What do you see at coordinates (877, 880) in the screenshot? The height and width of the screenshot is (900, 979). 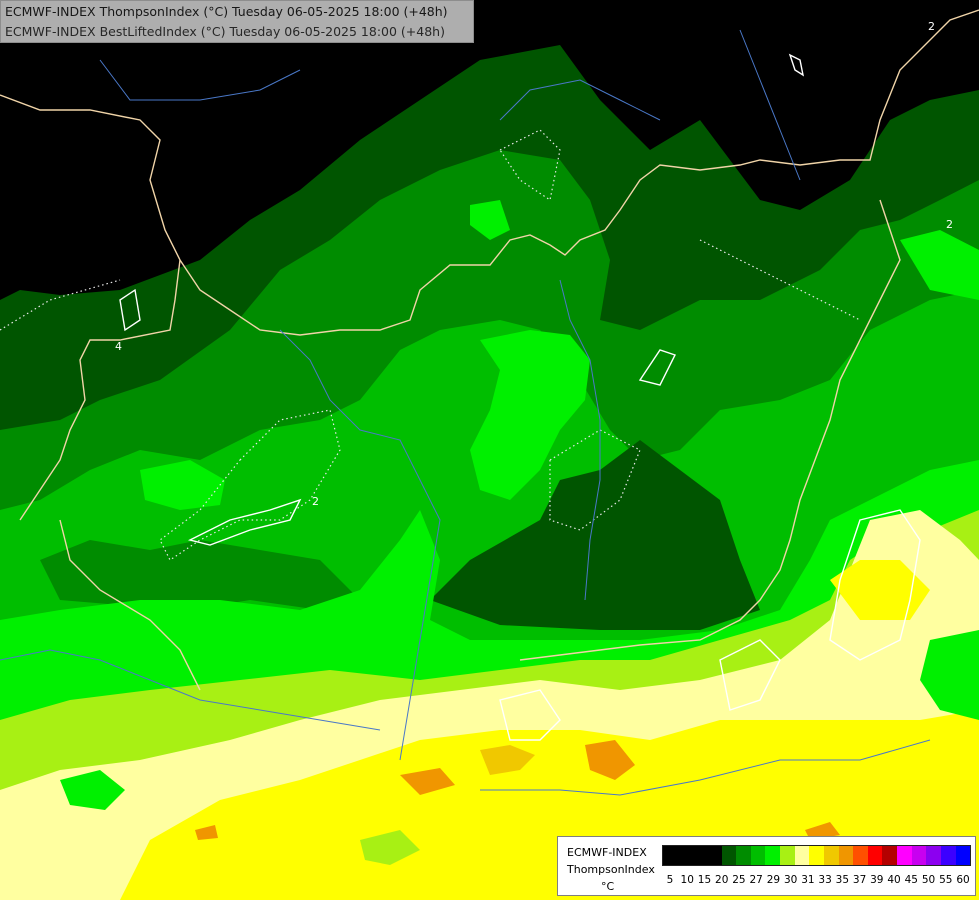 I see `legend-tick-label: 39` at bounding box center [877, 880].